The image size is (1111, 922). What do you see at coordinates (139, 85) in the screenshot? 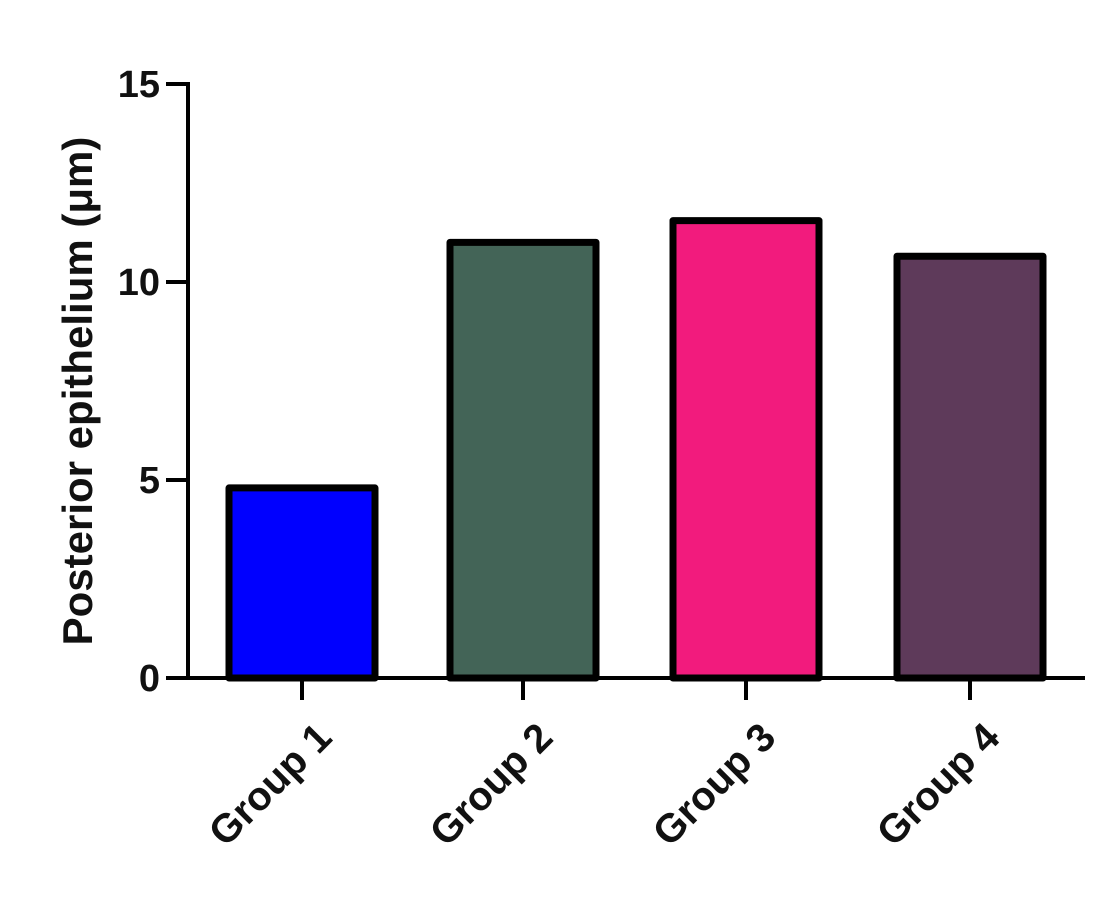
I see `y-tick-label: 15` at bounding box center [139, 85].